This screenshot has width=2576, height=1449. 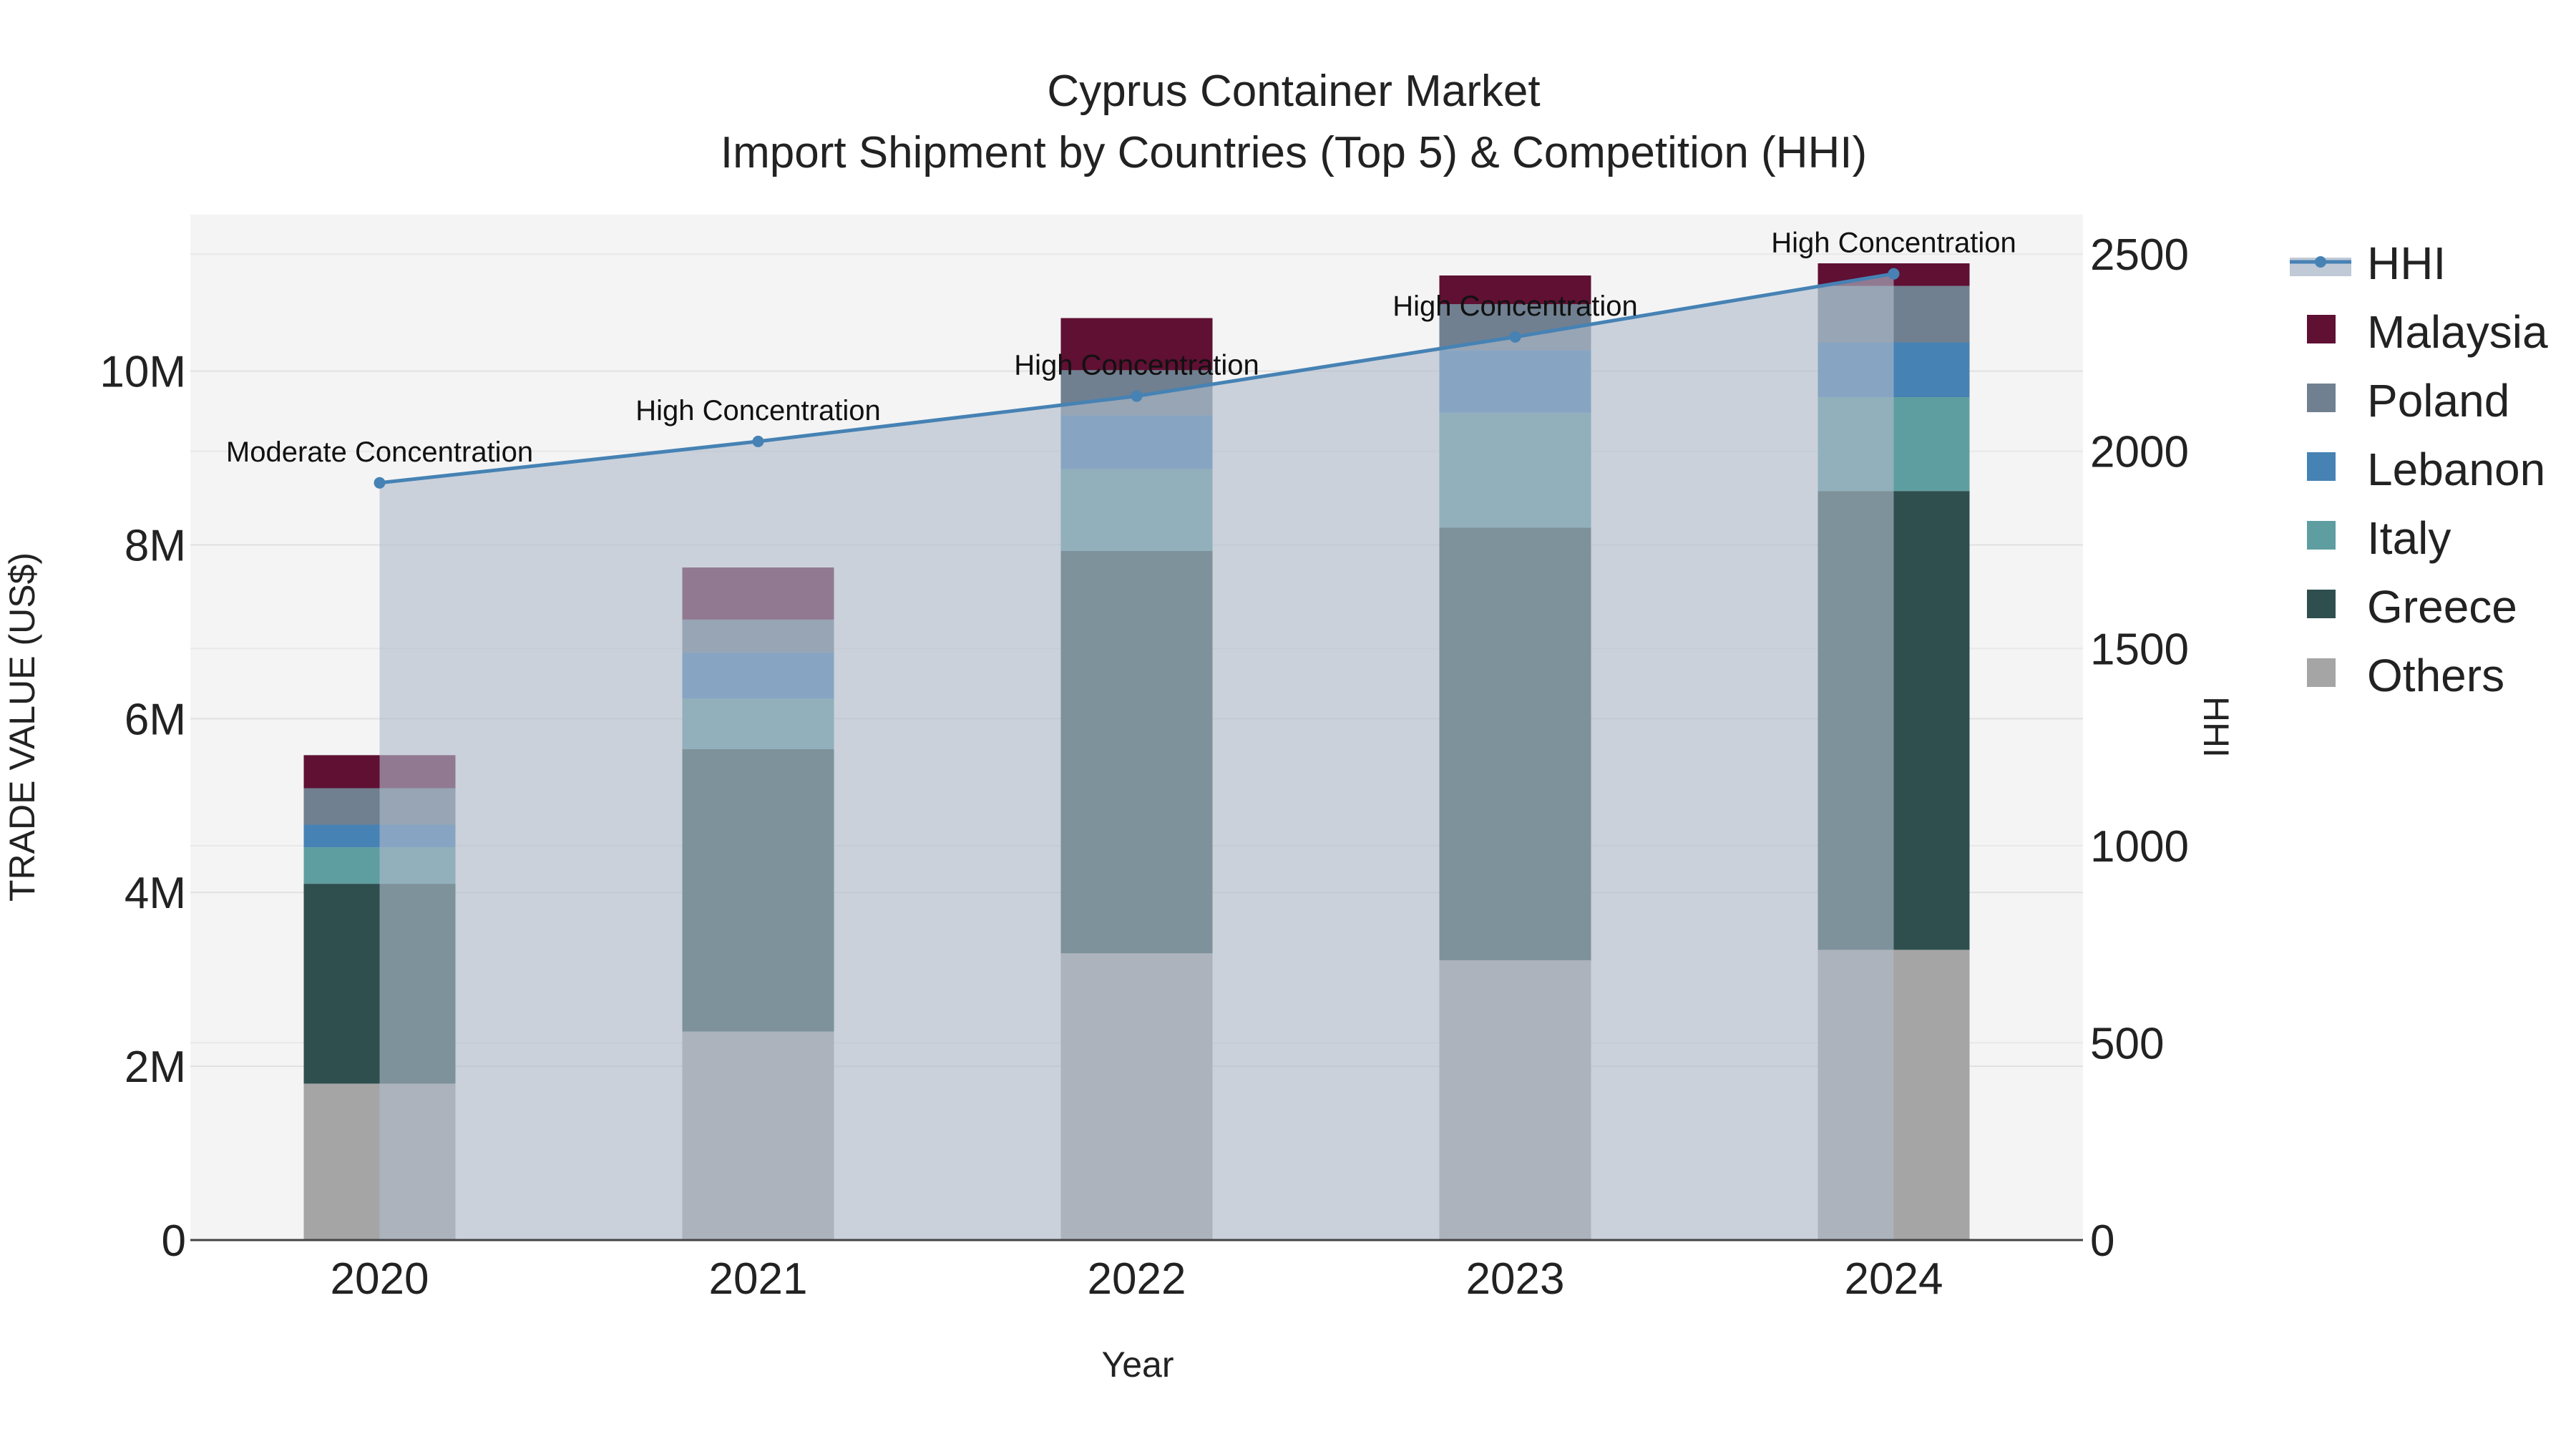 I want to click on y2-tick-label: 1000, so click(x=2139, y=847).